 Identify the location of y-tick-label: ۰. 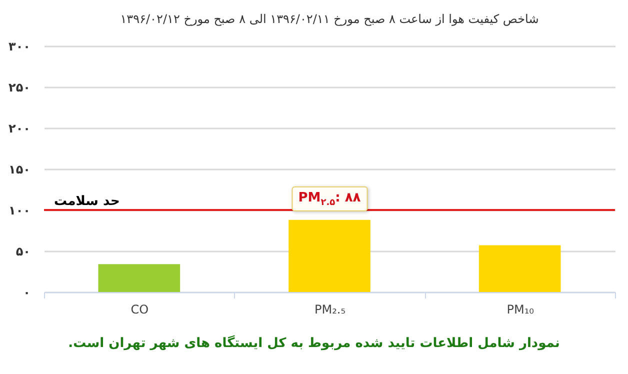
(26, 293).